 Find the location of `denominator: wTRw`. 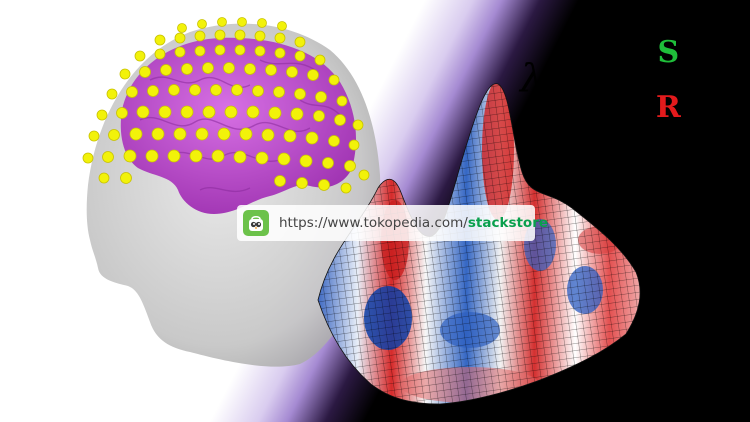

denominator: wTRw is located at coordinates (663, 106).